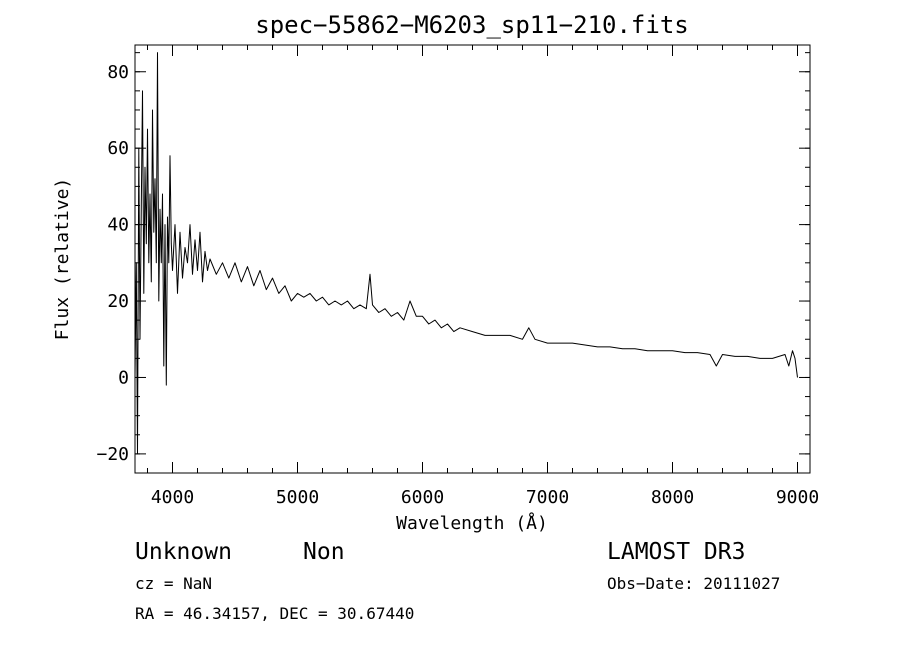  What do you see at coordinates (472, 523) in the screenshot?
I see `x-axis-label: Wavelength (Å)` at bounding box center [472, 523].